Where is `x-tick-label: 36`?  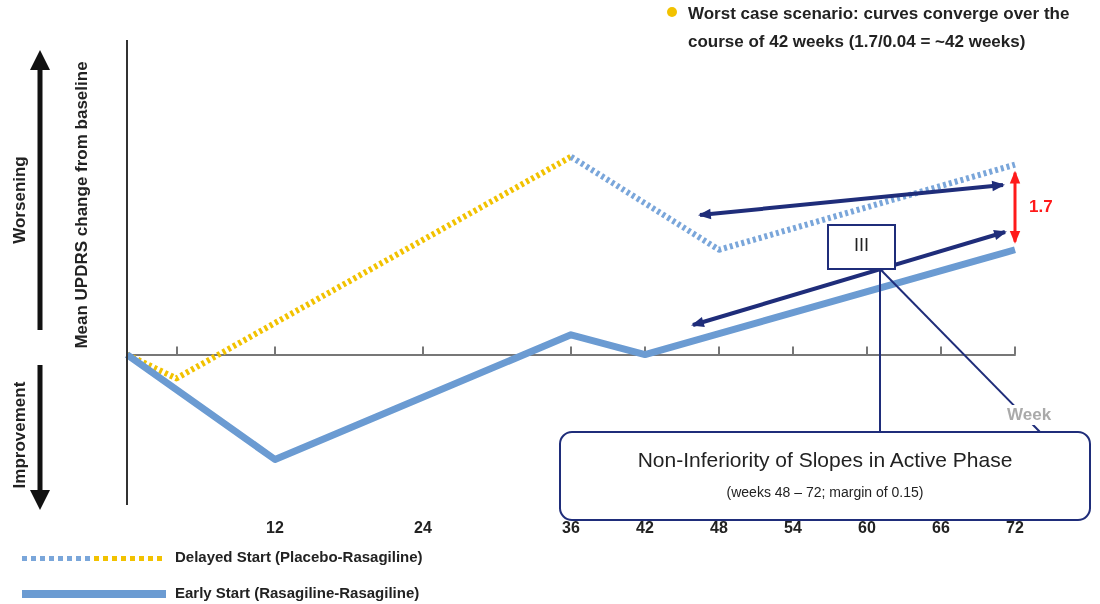
x-tick-label: 36 is located at coordinates (571, 527).